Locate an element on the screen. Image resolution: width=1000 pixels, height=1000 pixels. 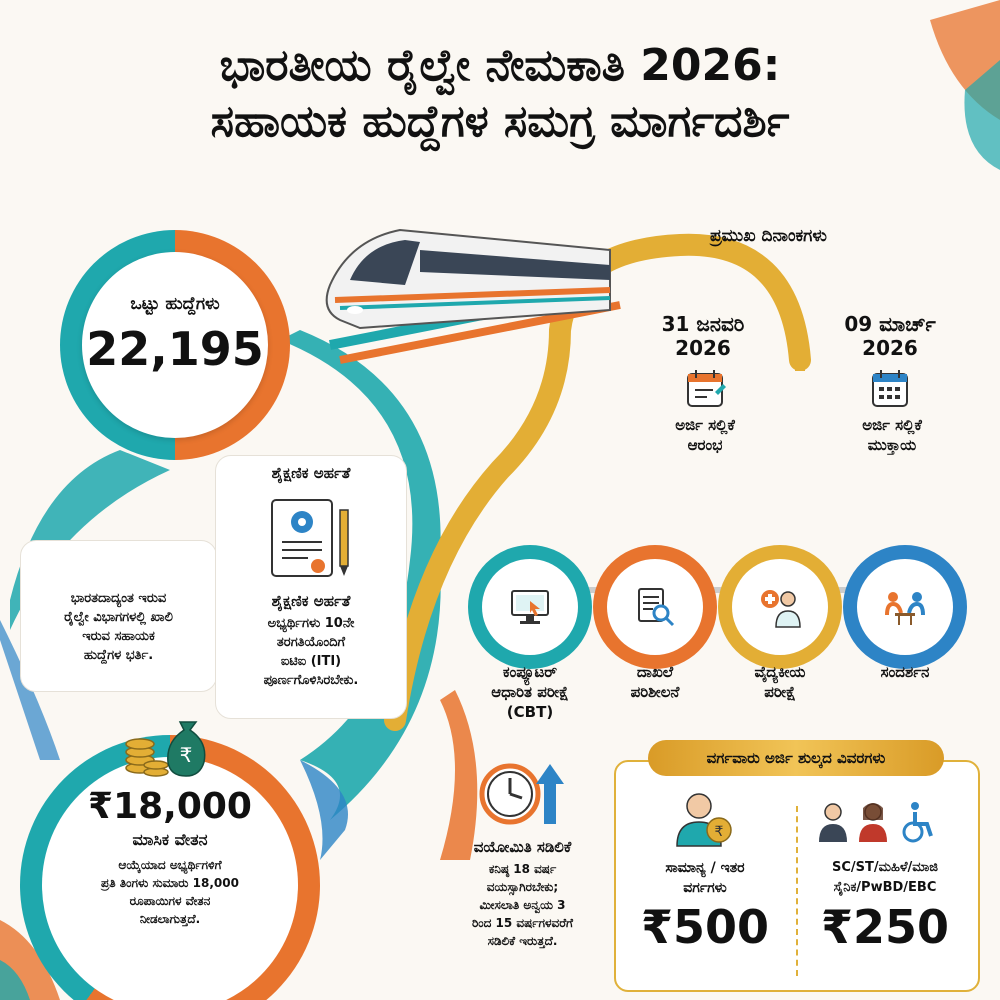
step-label-interview-line-1: ಸಂದರ್ಶನ is located at coordinates (905, 672).